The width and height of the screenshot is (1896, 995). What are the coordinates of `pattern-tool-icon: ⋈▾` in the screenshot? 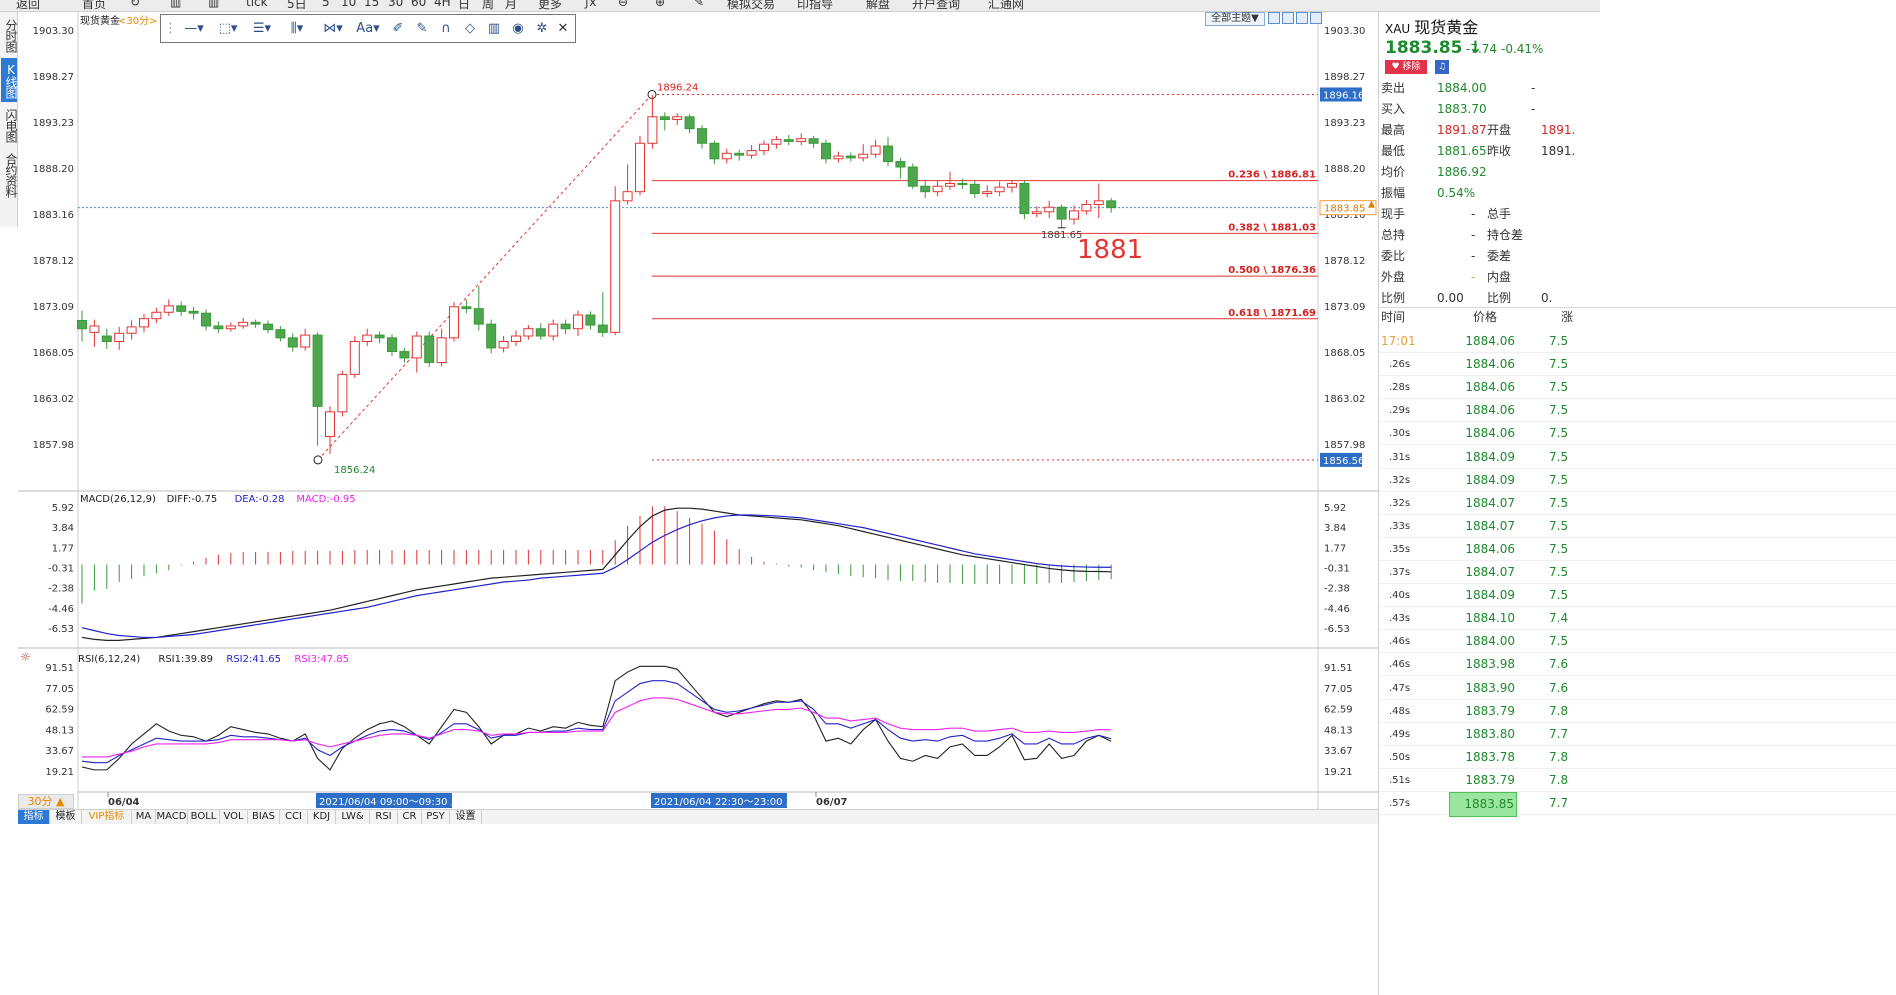 It's located at (333, 28).